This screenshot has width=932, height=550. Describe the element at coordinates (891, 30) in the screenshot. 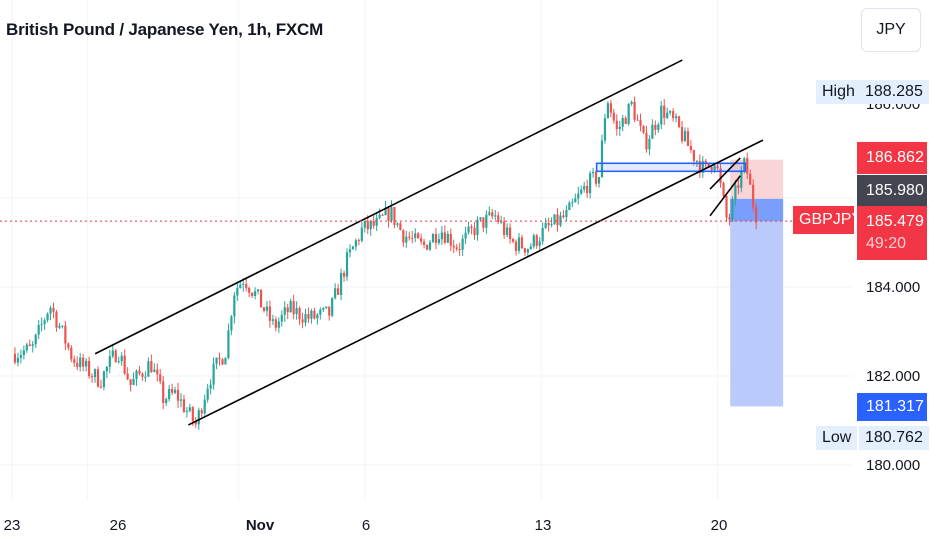

I see `currency-button: JPY` at that location.